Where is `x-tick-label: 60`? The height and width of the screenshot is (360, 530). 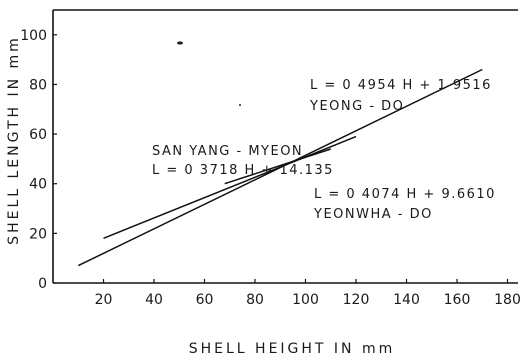
x-tick-label: 60 is located at coordinates (205, 300).